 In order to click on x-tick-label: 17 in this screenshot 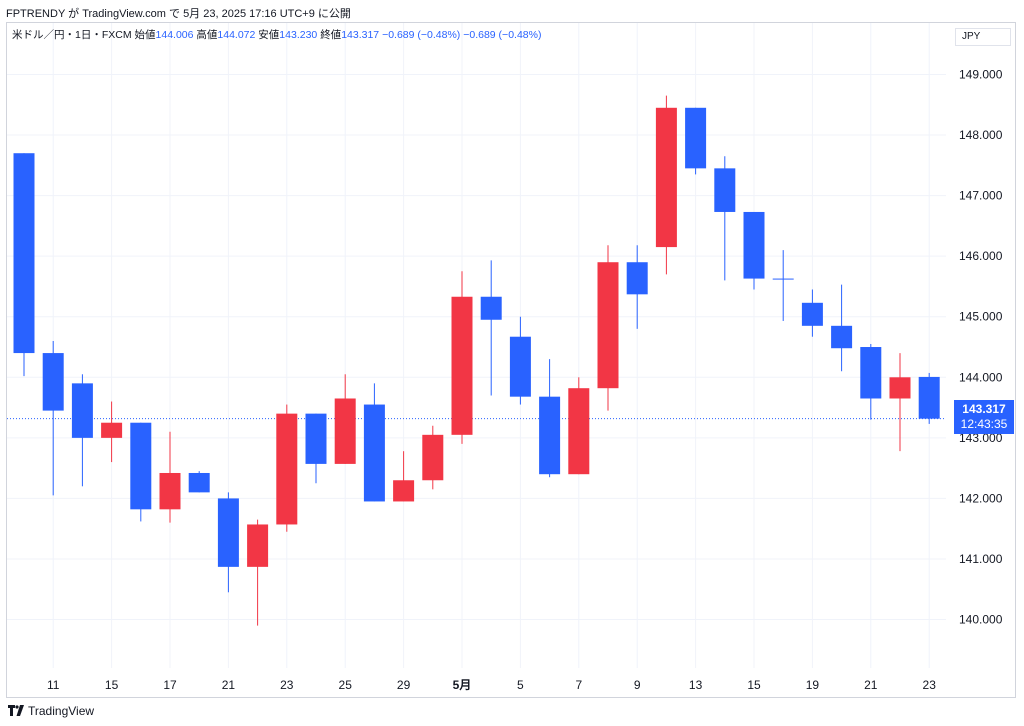, I will do `click(170, 685)`.